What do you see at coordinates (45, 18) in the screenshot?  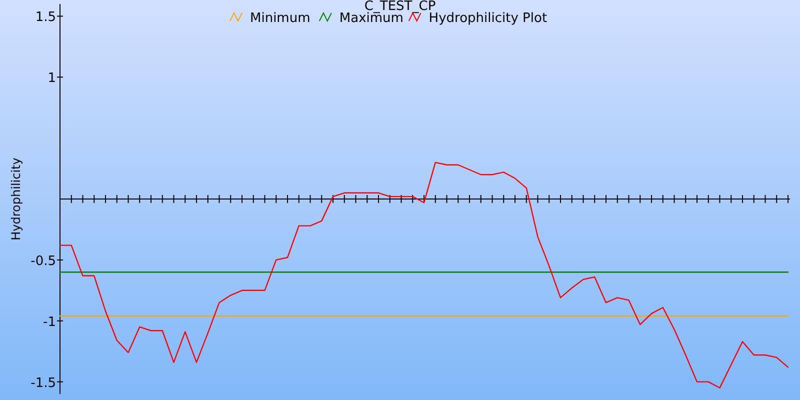 I see `y-tick-label: 1.5` at bounding box center [45, 18].